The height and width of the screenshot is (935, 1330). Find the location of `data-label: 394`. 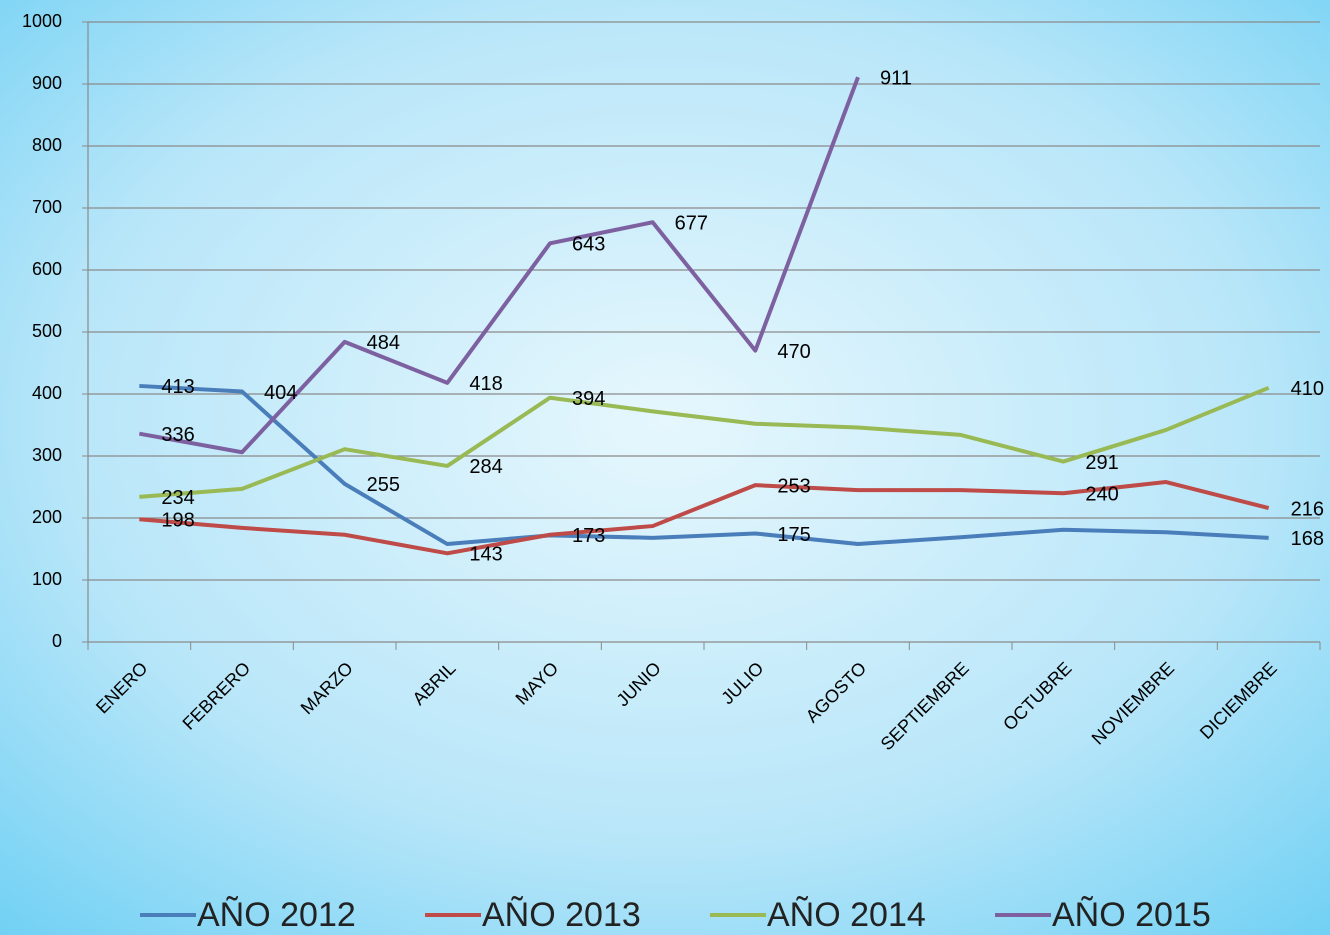

data-label: 394 is located at coordinates (588, 399).